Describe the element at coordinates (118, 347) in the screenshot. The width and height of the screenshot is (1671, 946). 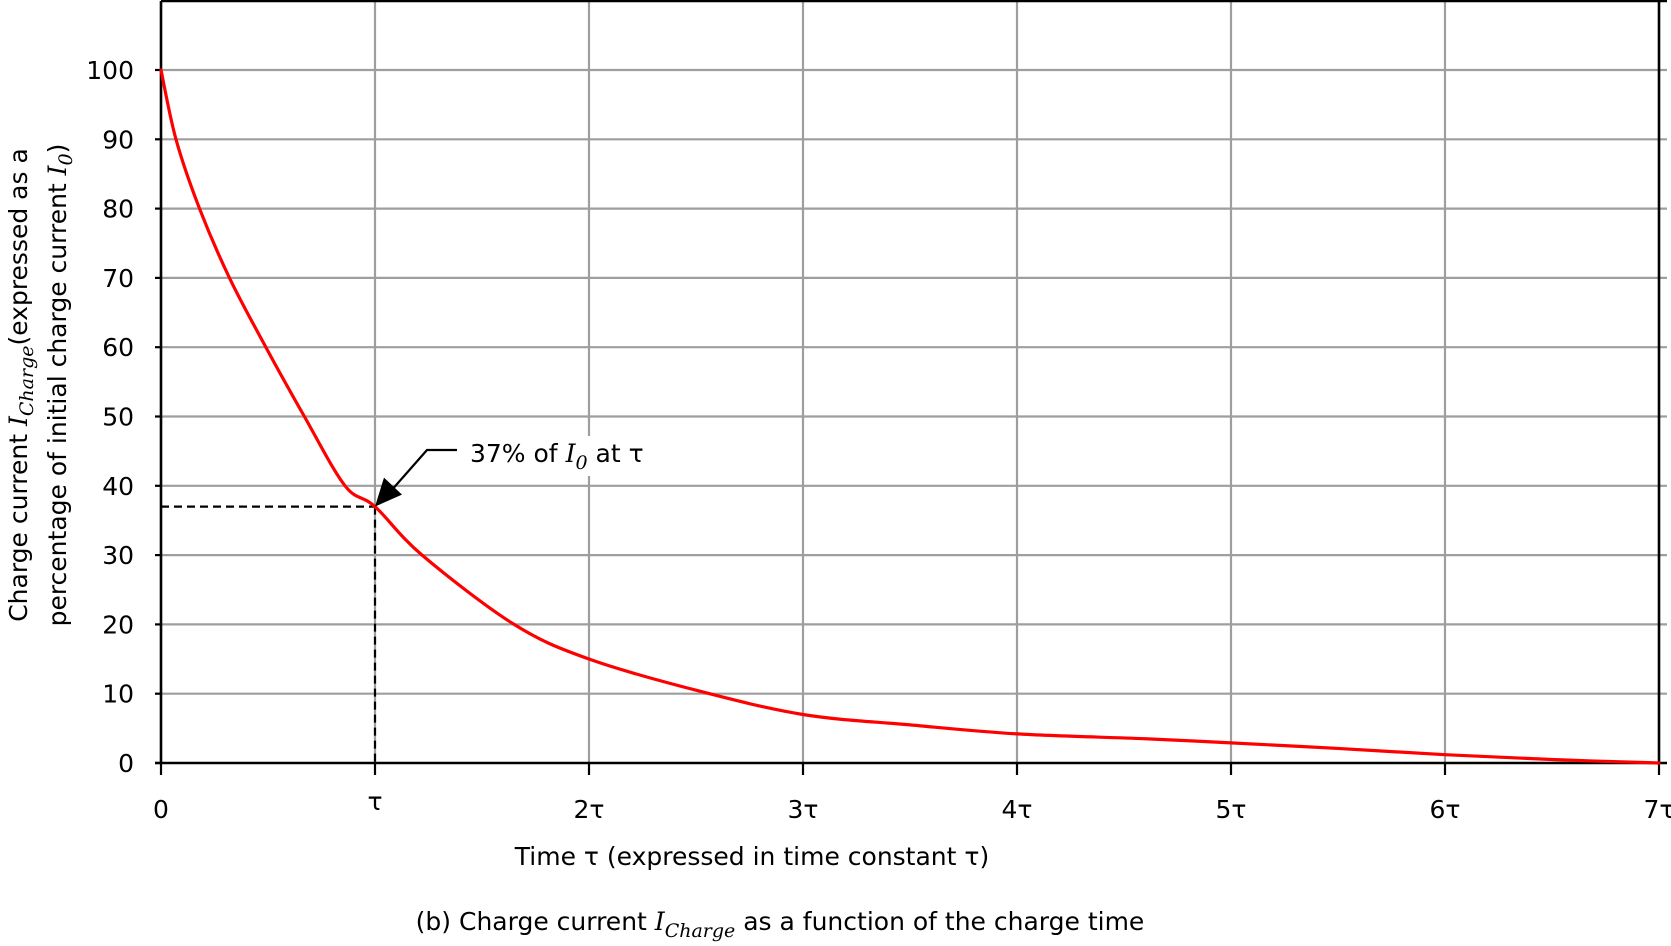
I see `y-tick-label: 60` at that location.